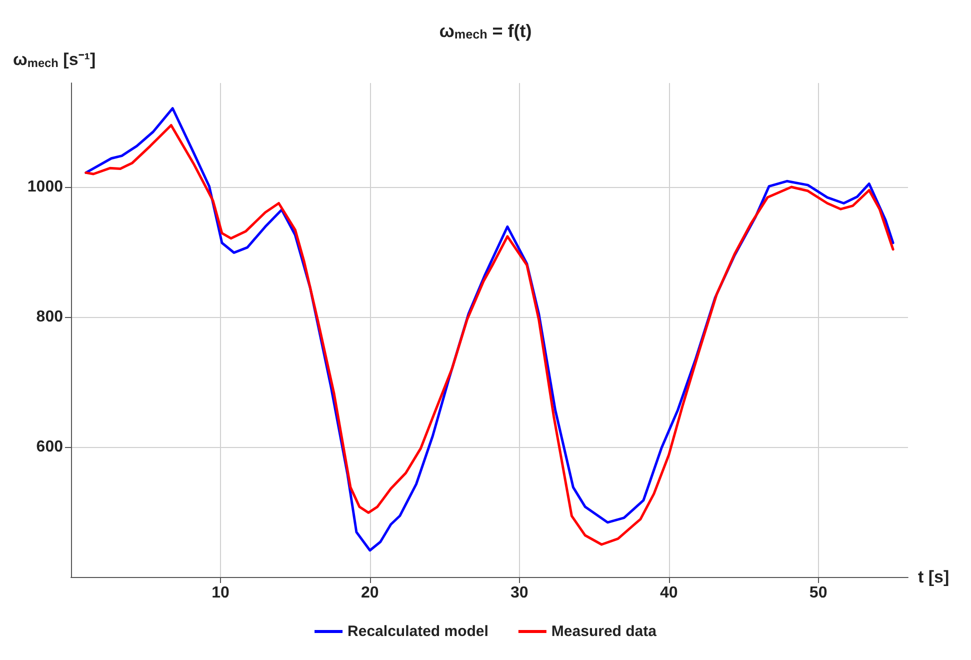 Image resolution: width=971 pixels, height=660 pixels. Describe the element at coordinates (370, 593) in the screenshot. I see `x-tick-label: 20` at that location.